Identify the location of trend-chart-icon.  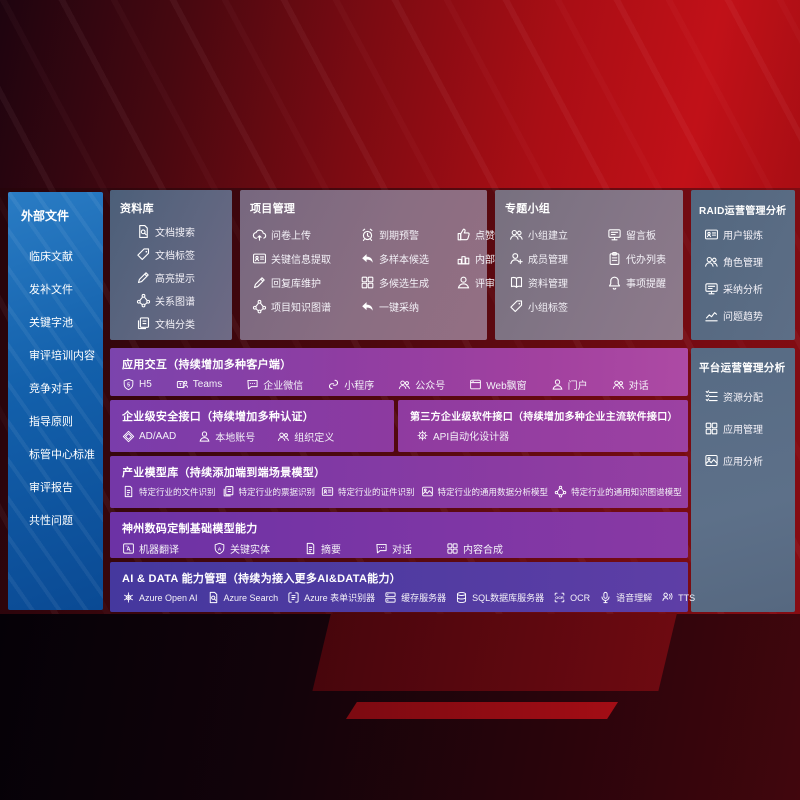
(711, 315).